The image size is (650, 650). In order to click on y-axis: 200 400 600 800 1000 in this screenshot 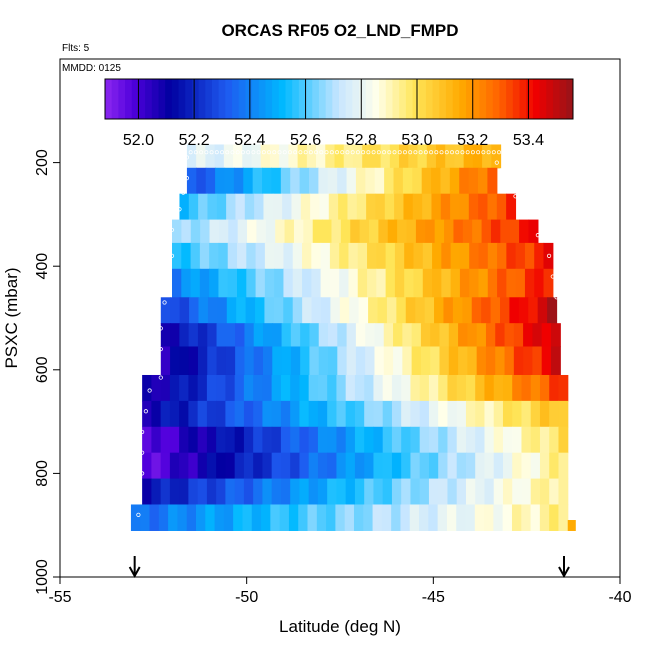, I will do `click(47, 372)`.